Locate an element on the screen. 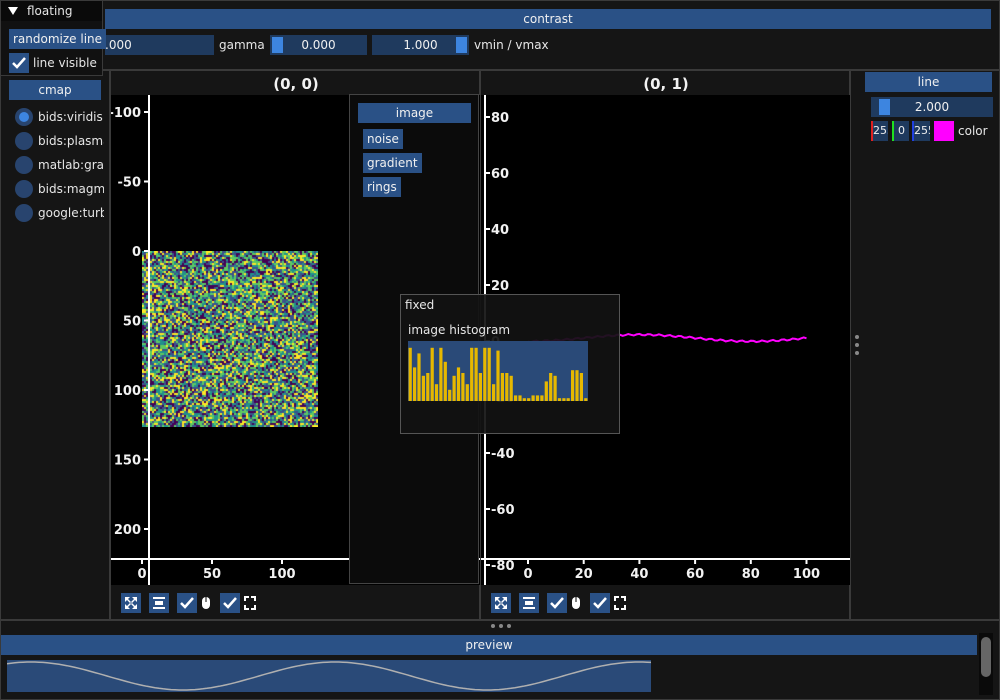 This screenshot has width=1000, height=700. line-visible-checkbox is located at coordinates (19, 63).